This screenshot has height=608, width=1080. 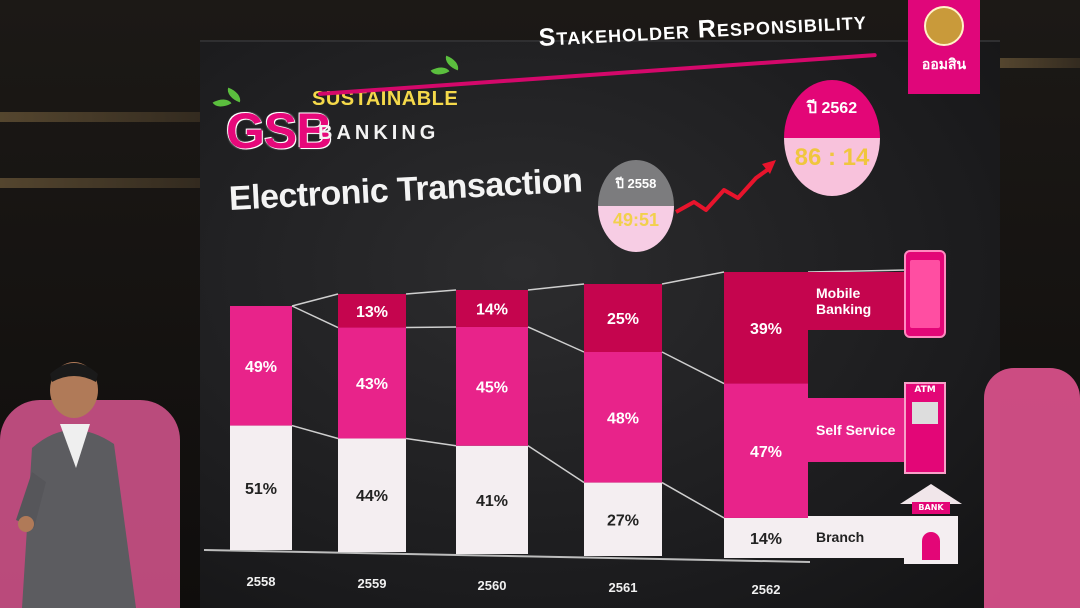 I want to click on bar-value-label: 49%, so click(x=261, y=367).